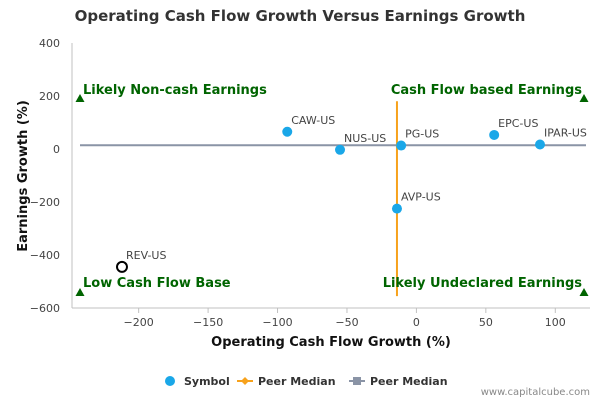  Describe the element at coordinates (49, 96) in the screenshot. I see `y-tick-label: 200` at that location.